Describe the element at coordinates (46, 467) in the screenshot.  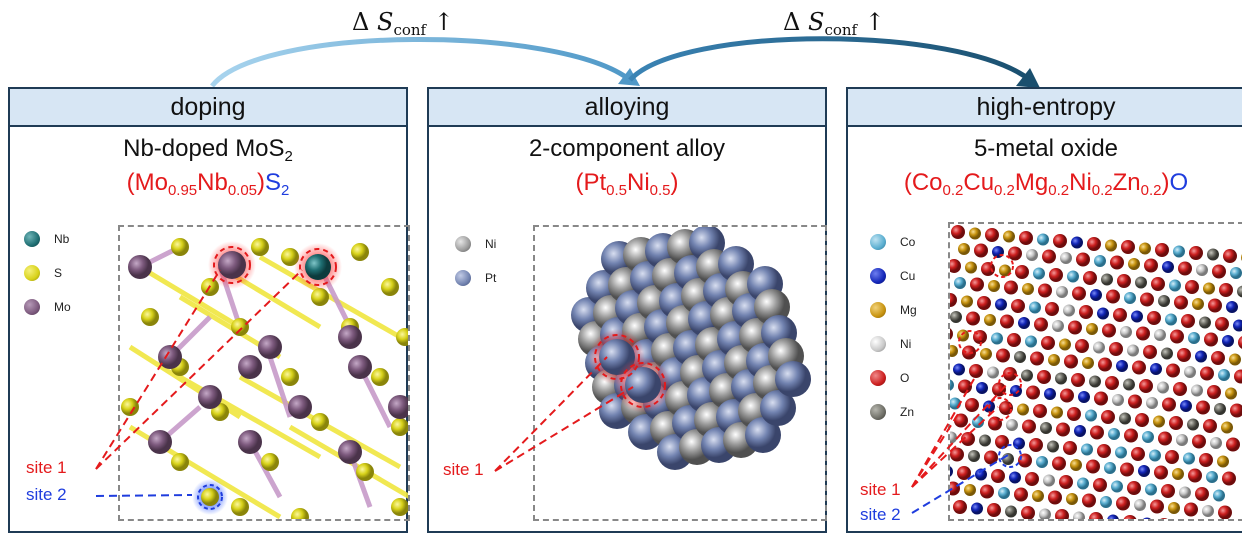
I see `site-1-label: site 1` at that location.